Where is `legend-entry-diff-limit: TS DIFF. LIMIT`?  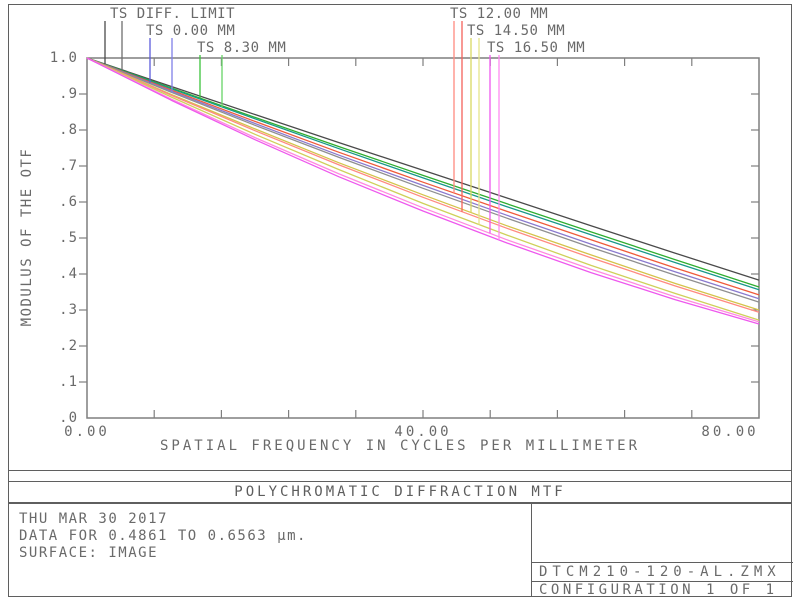
legend-entry-diff-limit: TS DIFF. LIMIT is located at coordinates (173, 14).